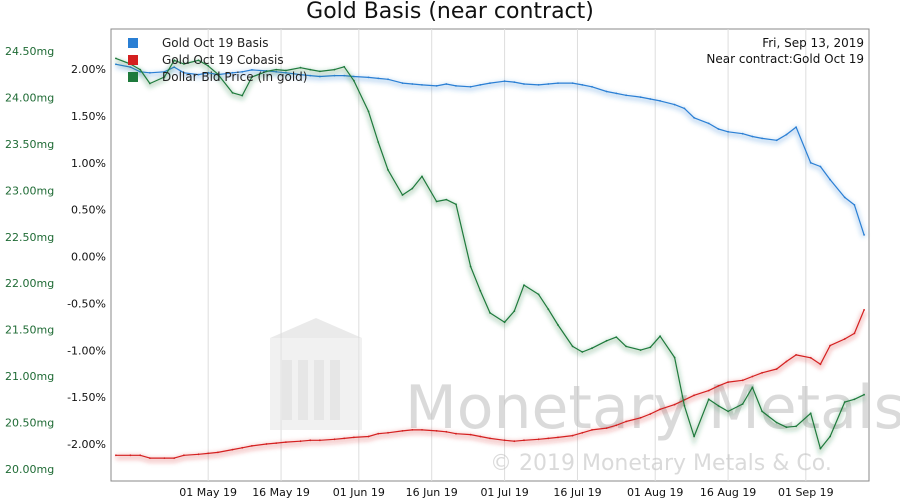 This screenshot has height=500, width=900. Describe the element at coordinates (88, 210) in the screenshot. I see `y-right-tick-label: 0.50%` at that location.